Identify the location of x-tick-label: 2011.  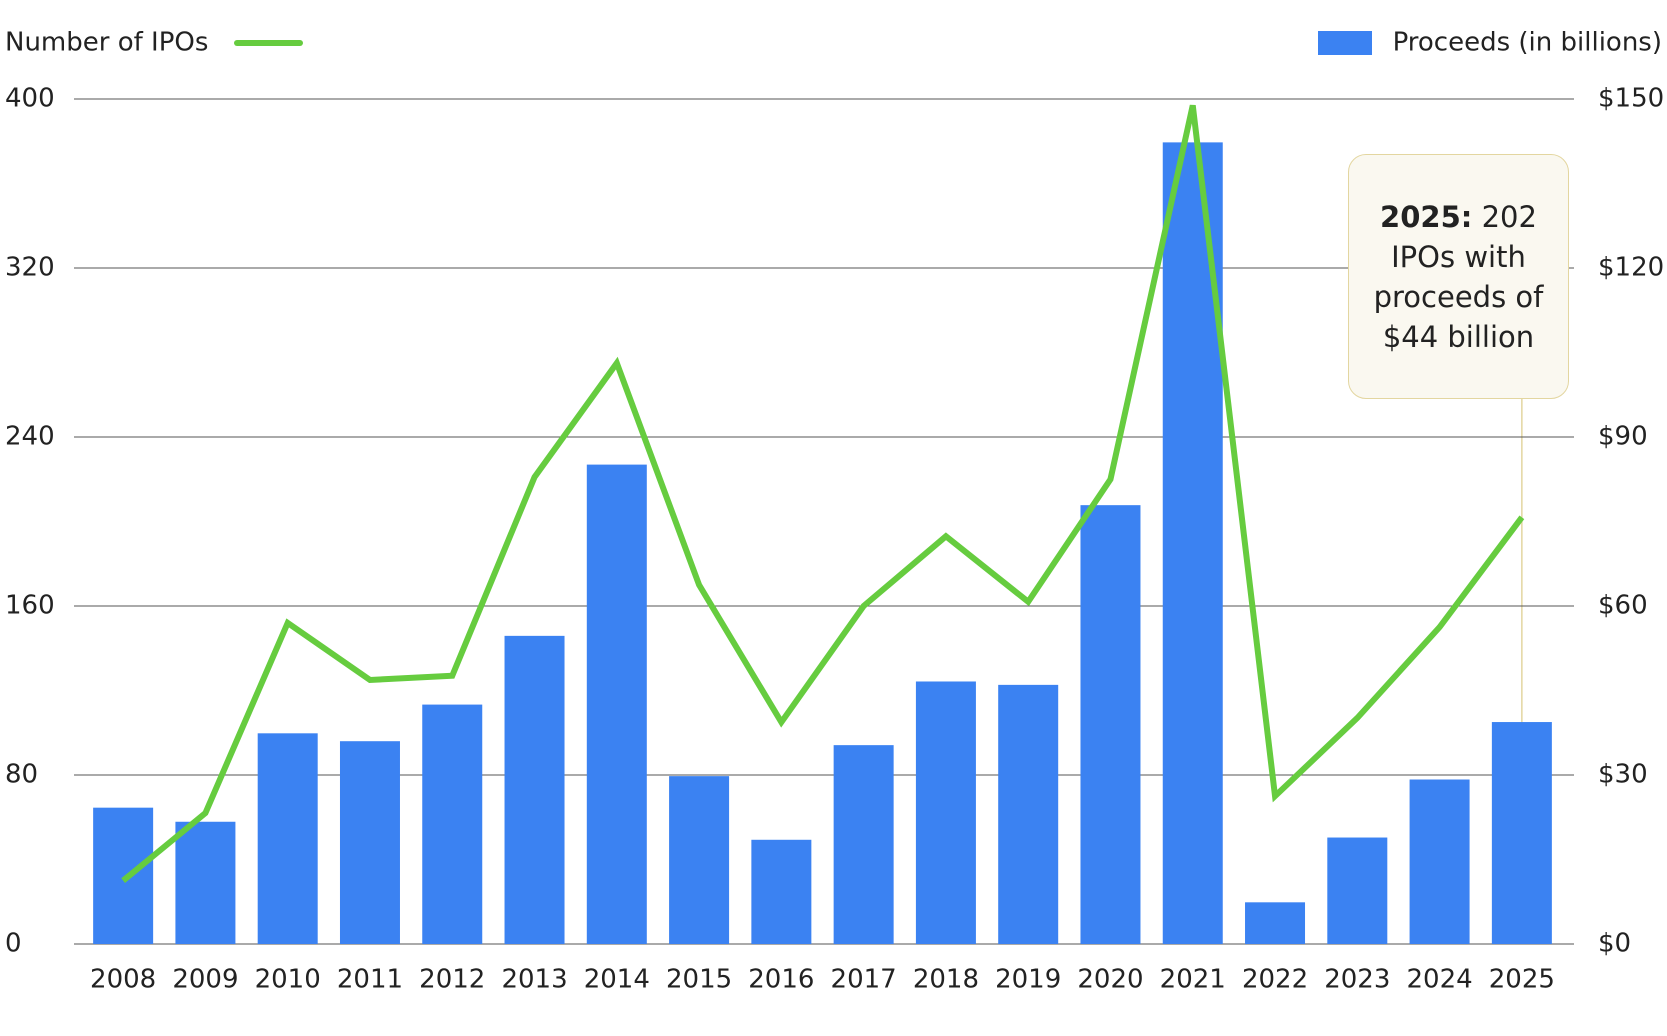
(370, 980).